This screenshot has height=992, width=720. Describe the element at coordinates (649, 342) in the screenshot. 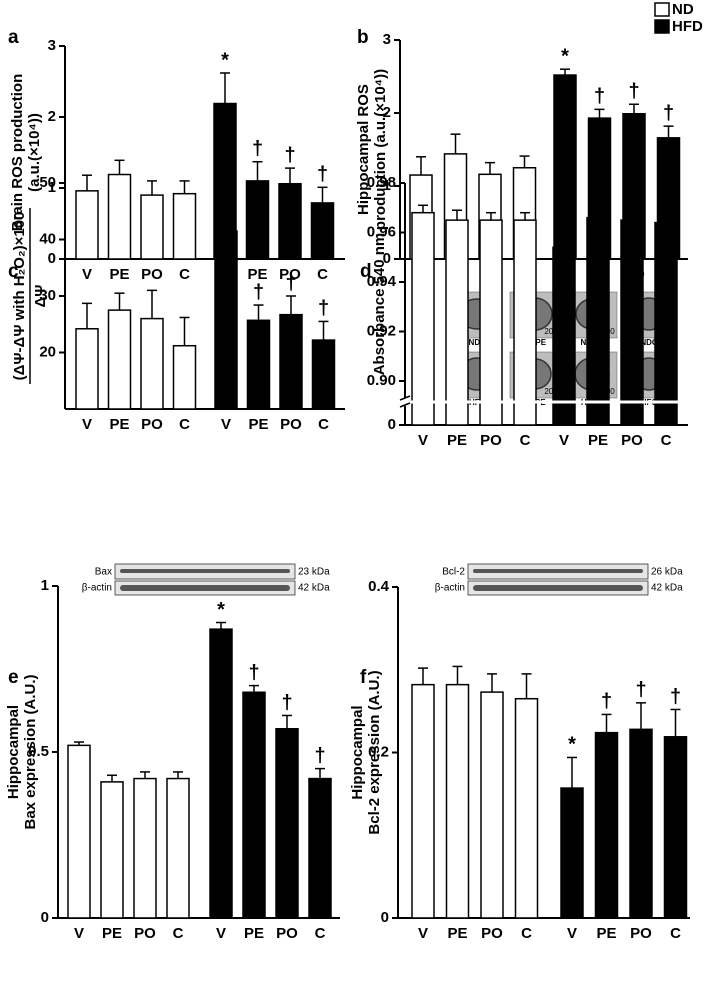

I see `micrograph-label: NDC` at that location.